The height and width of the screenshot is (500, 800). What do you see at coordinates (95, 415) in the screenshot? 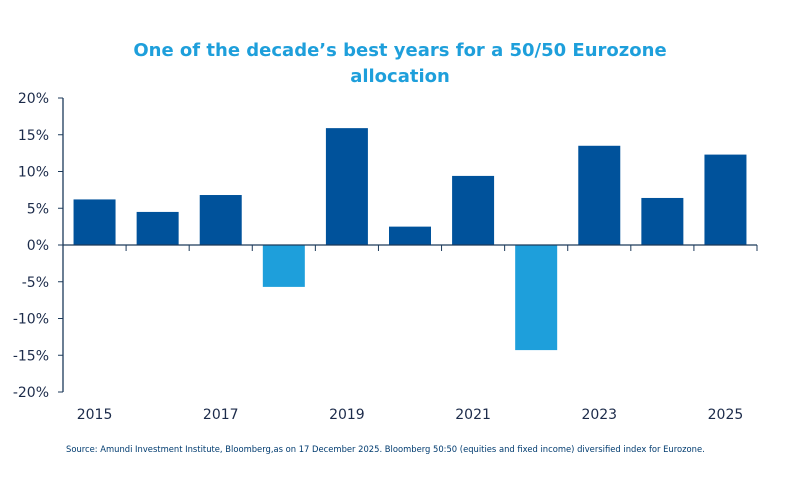
I see `x-tick-label: 2015` at bounding box center [95, 415].